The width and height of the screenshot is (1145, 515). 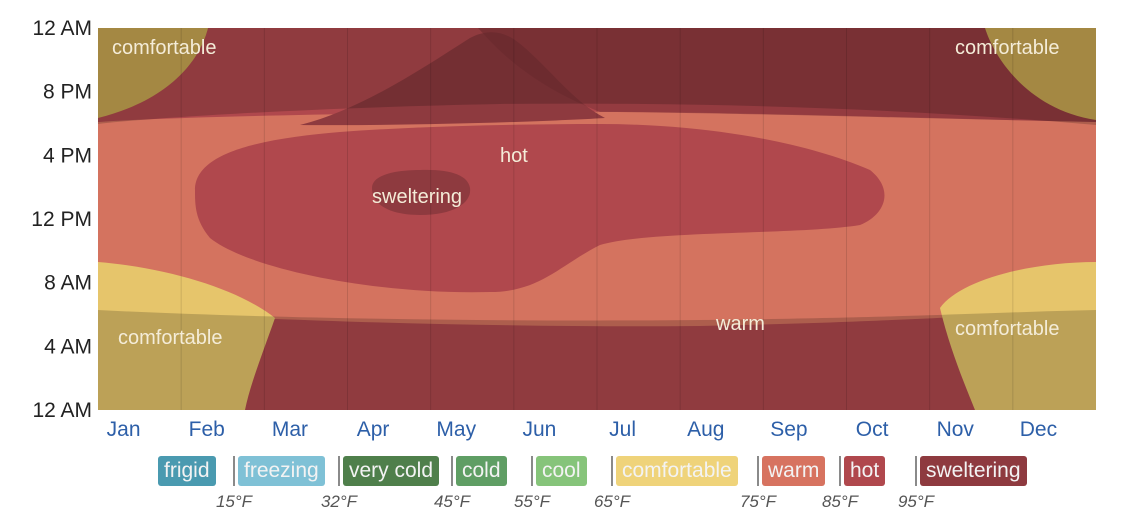 I want to click on x-tick-label: Mar, so click(x=290, y=429).